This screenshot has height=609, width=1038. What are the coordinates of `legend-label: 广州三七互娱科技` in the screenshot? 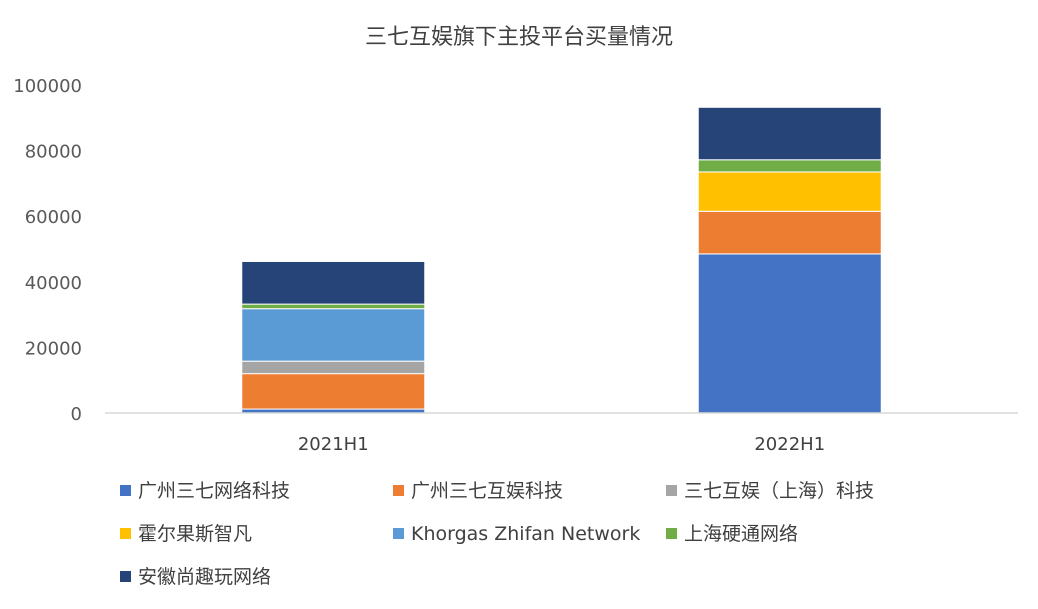 It's located at (487, 491).